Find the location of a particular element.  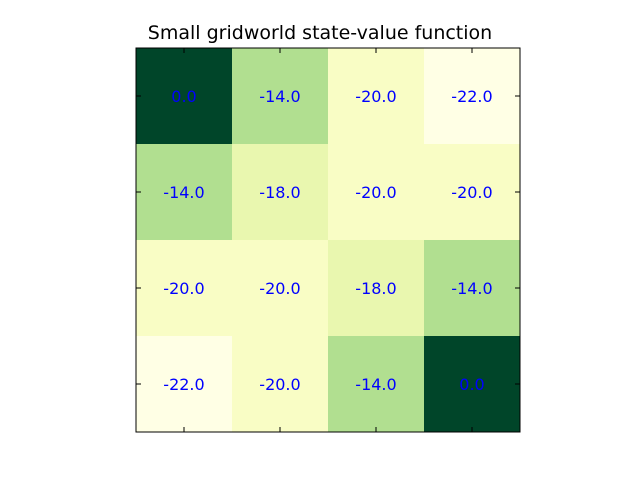

heatmap-cell-r0-c2 is located at coordinates (376, 96).